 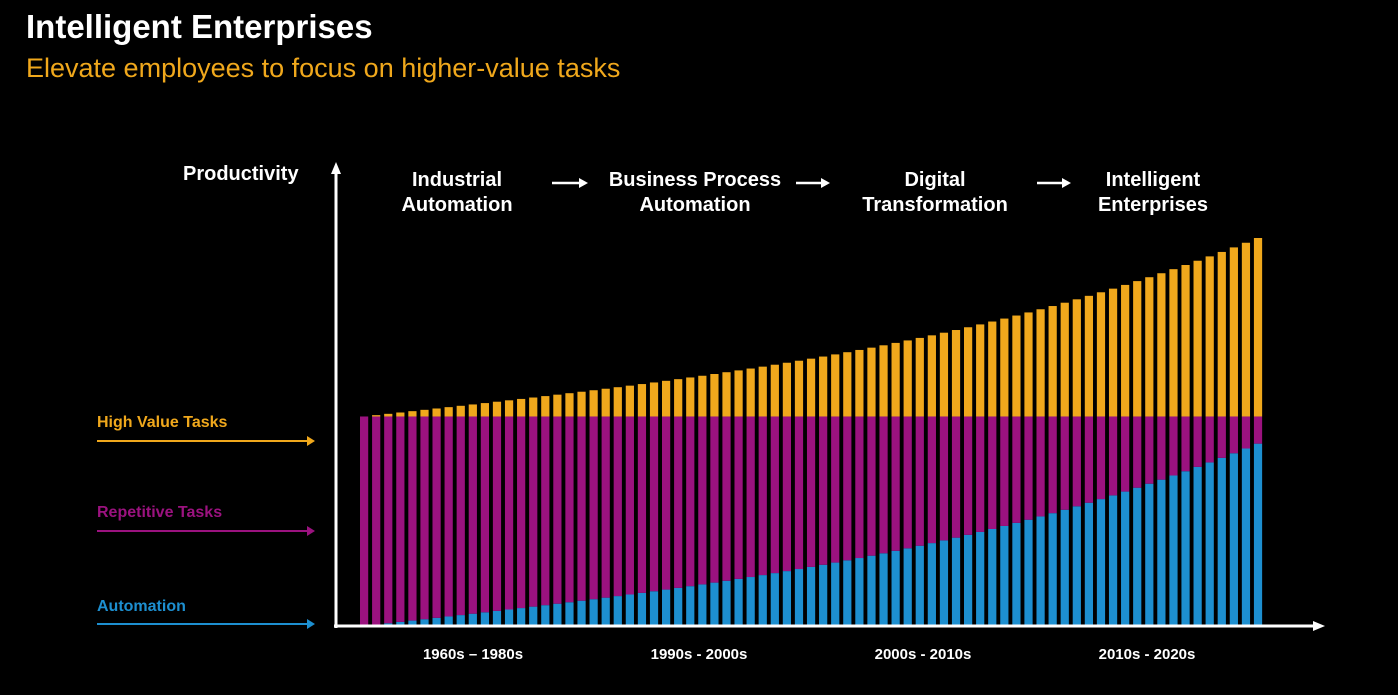 What do you see at coordinates (457, 193) in the screenshot?
I see `phase-industrial-automation: Industrial Automation` at bounding box center [457, 193].